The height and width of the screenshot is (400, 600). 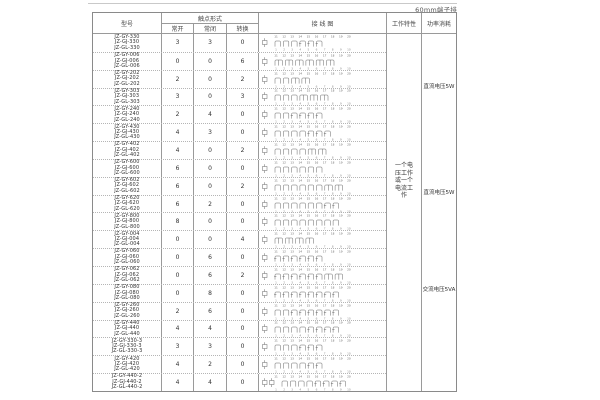 I want to click on nc-count-cell: 8, so click(x=209, y=293).